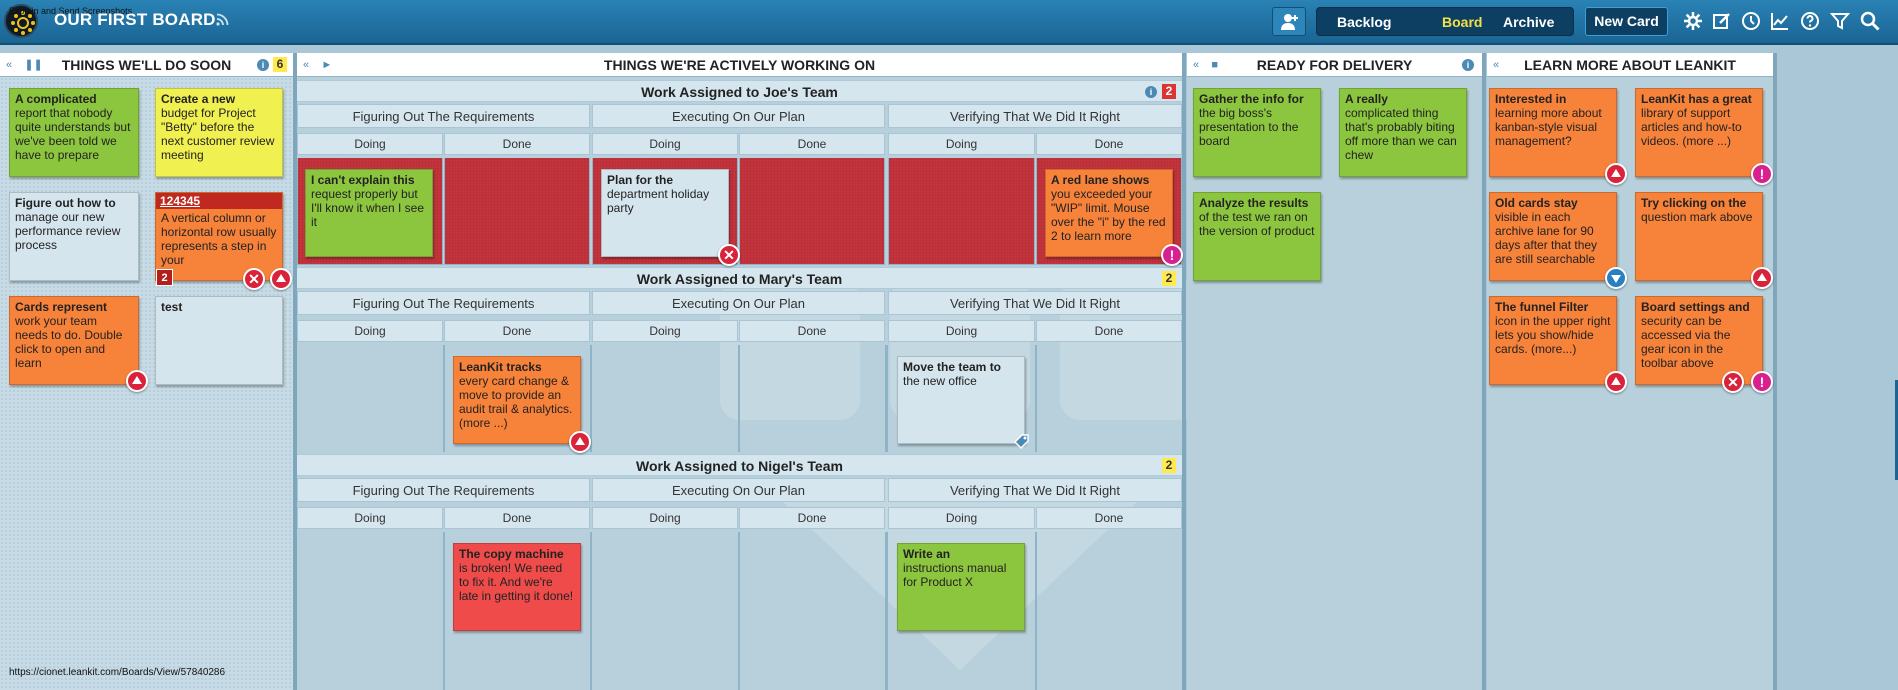  I want to click on new-card-button: New Card, so click(1626, 21).